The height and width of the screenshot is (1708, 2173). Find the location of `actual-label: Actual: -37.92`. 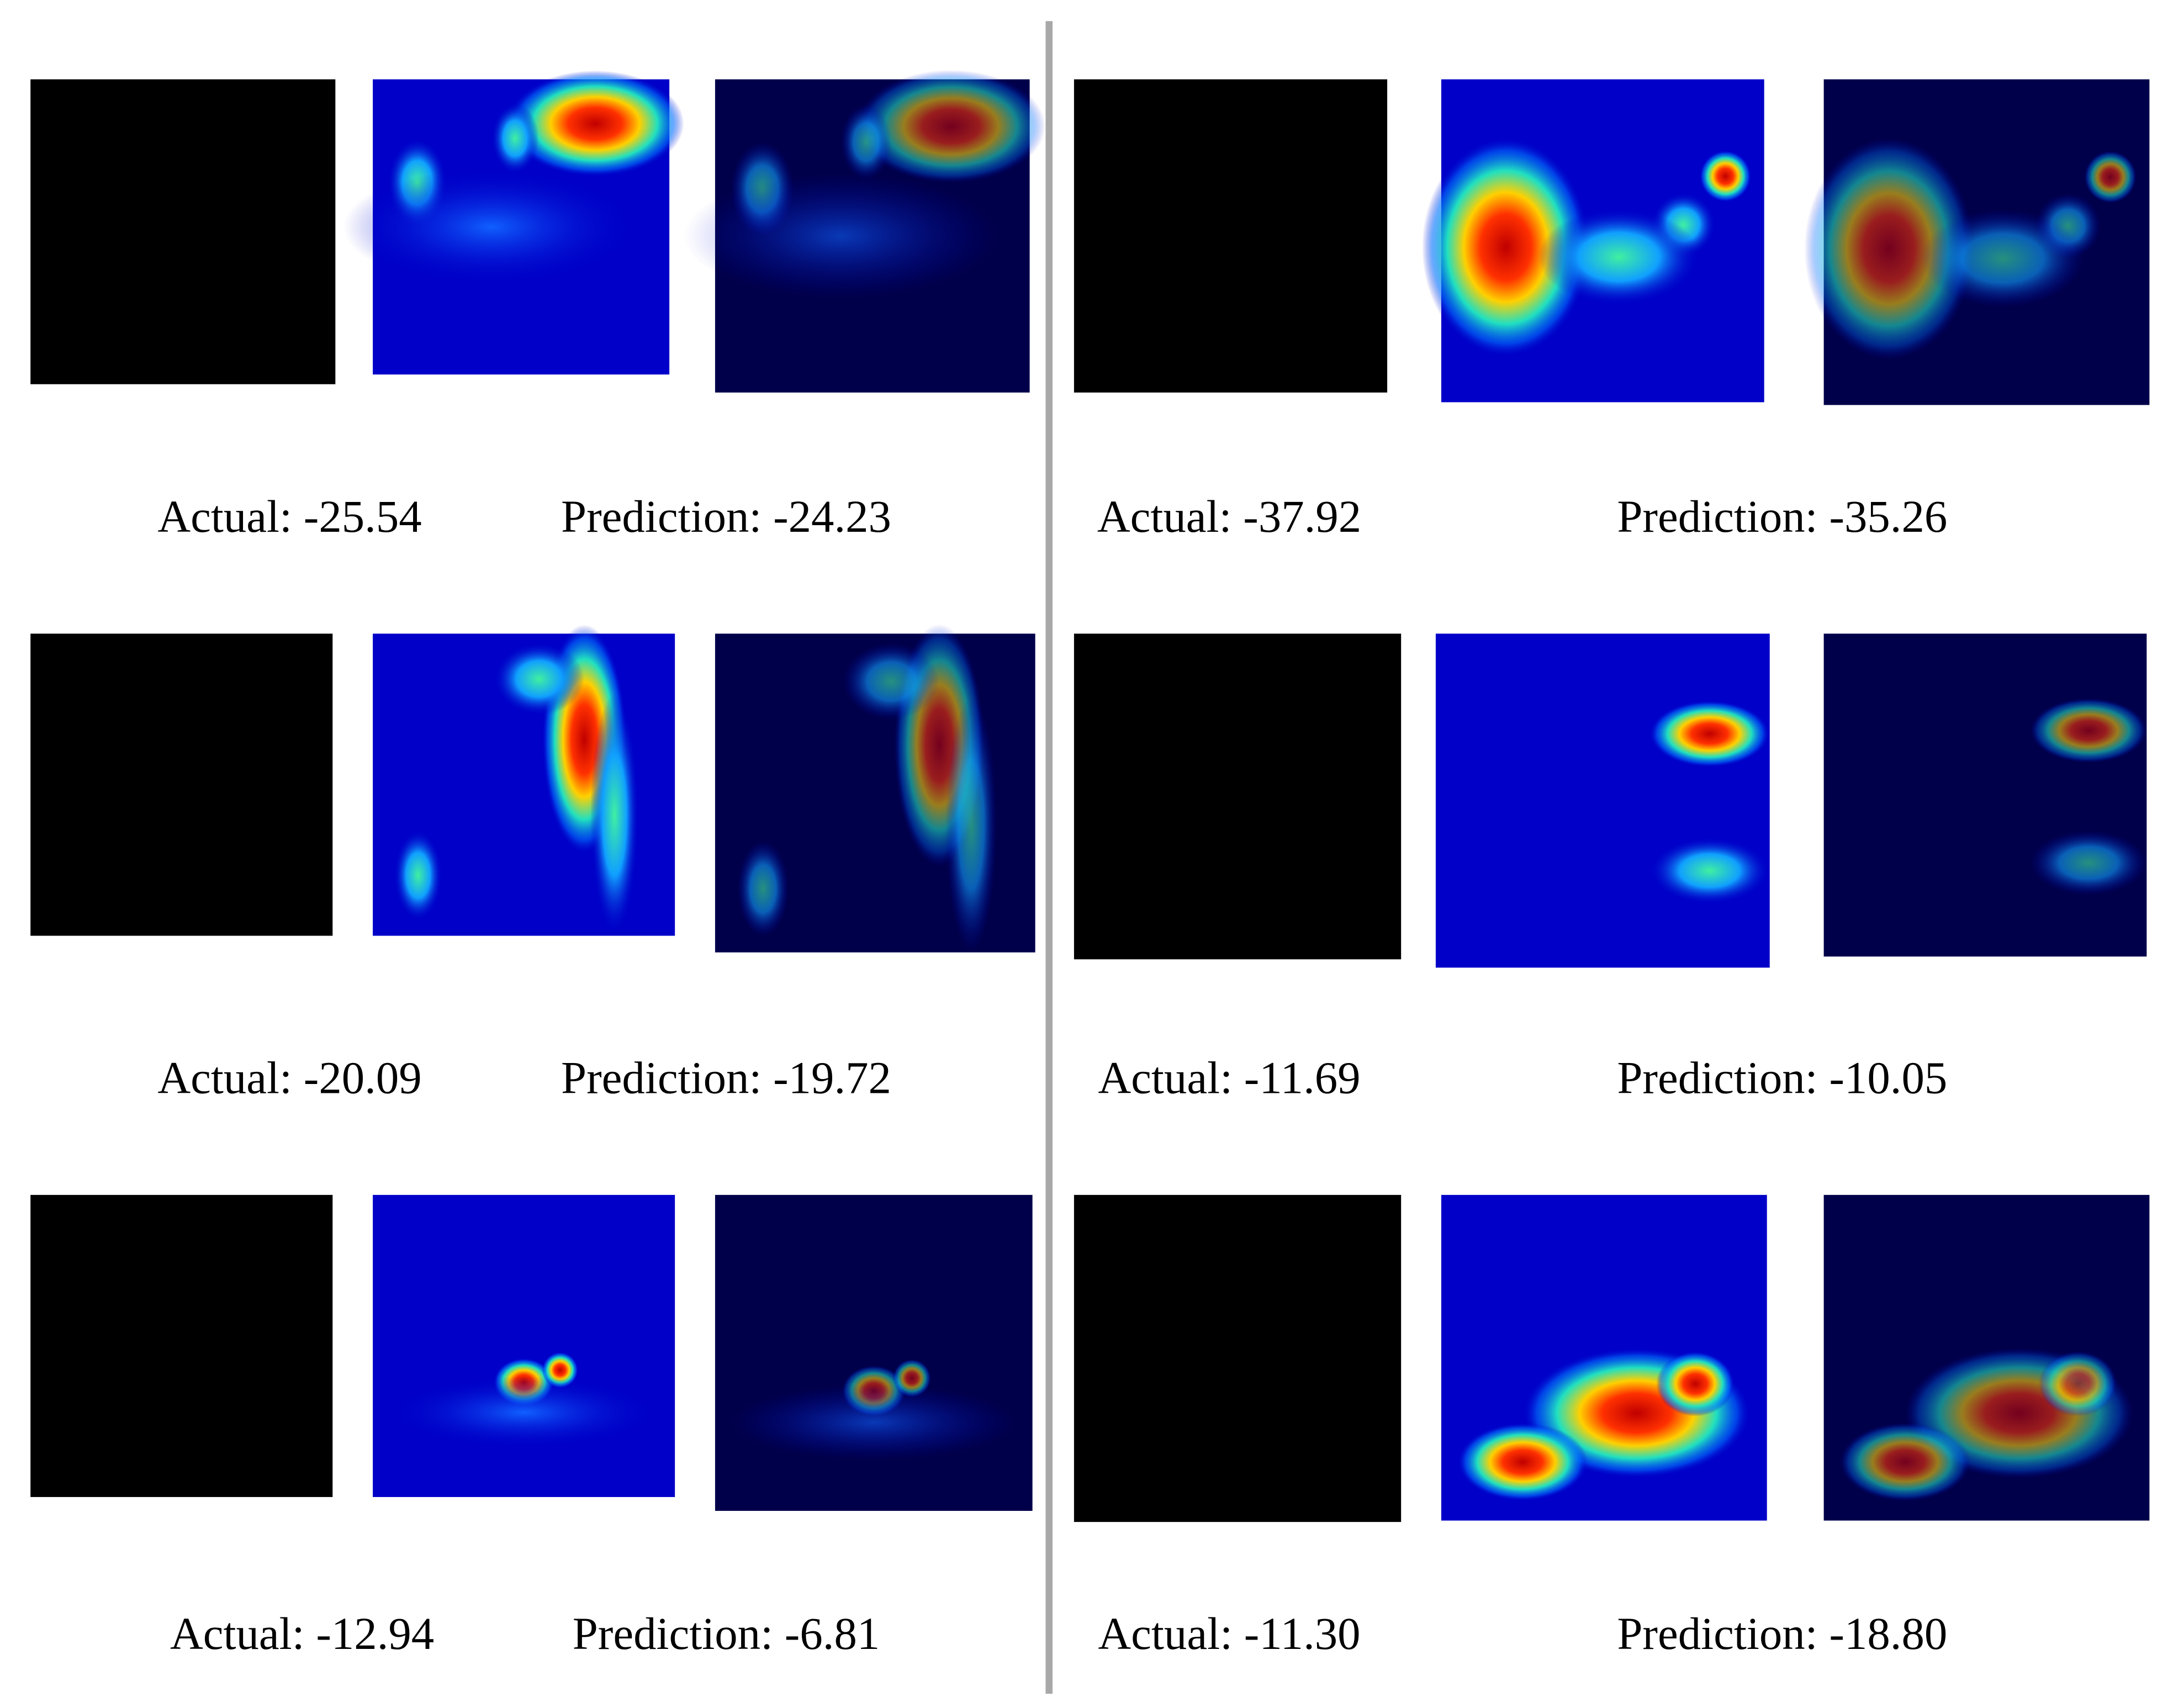

actual-label: Actual: -37.92 is located at coordinates (1229, 516).